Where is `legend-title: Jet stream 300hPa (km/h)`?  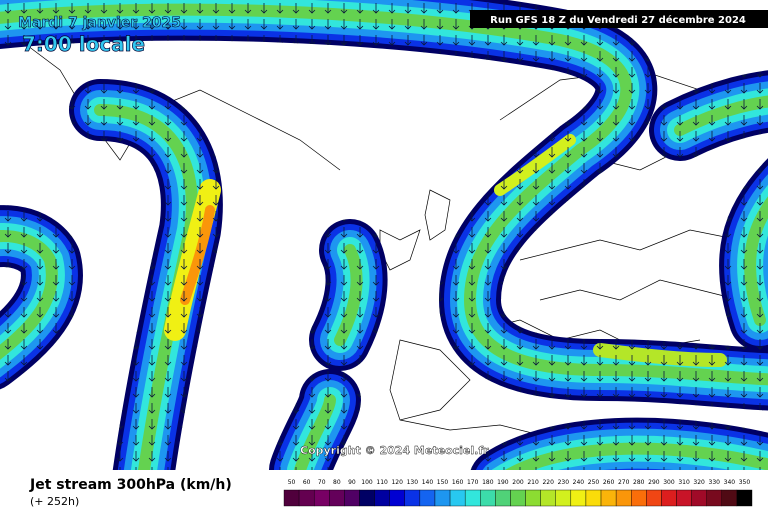
legend-title: Jet stream 300hPa (km/h) is located at coordinates (130, 485).